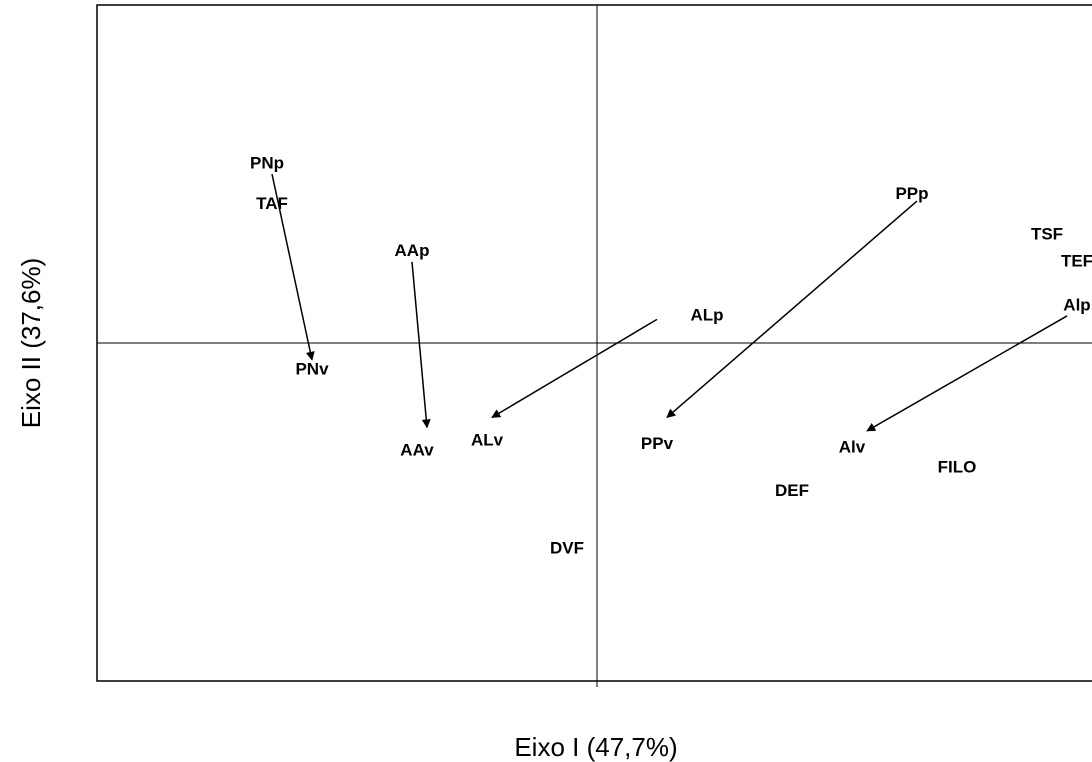  Describe the element at coordinates (567, 548) in the screenshot. I see `point-label-dvf: DVF` at that location.